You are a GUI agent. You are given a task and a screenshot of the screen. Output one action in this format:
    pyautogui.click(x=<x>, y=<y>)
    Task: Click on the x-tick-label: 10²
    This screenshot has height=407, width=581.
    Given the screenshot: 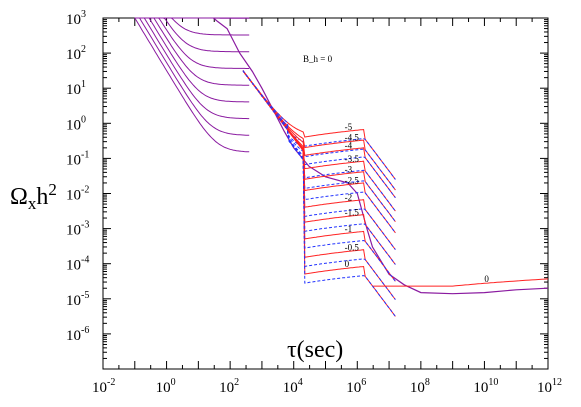 What is the action you would take?
    pyautogui.click(x=229, y=386)
    